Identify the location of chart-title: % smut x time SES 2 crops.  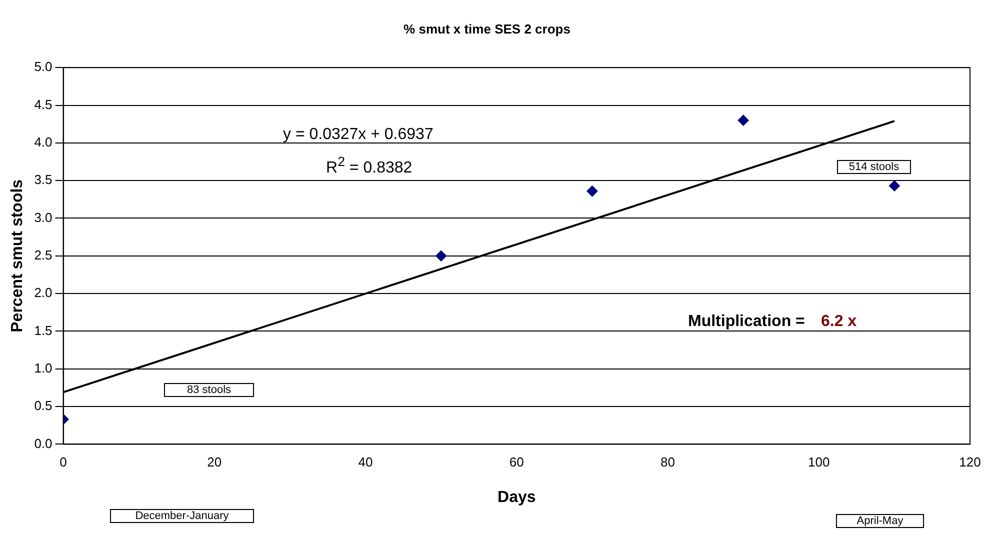
(487, 28).